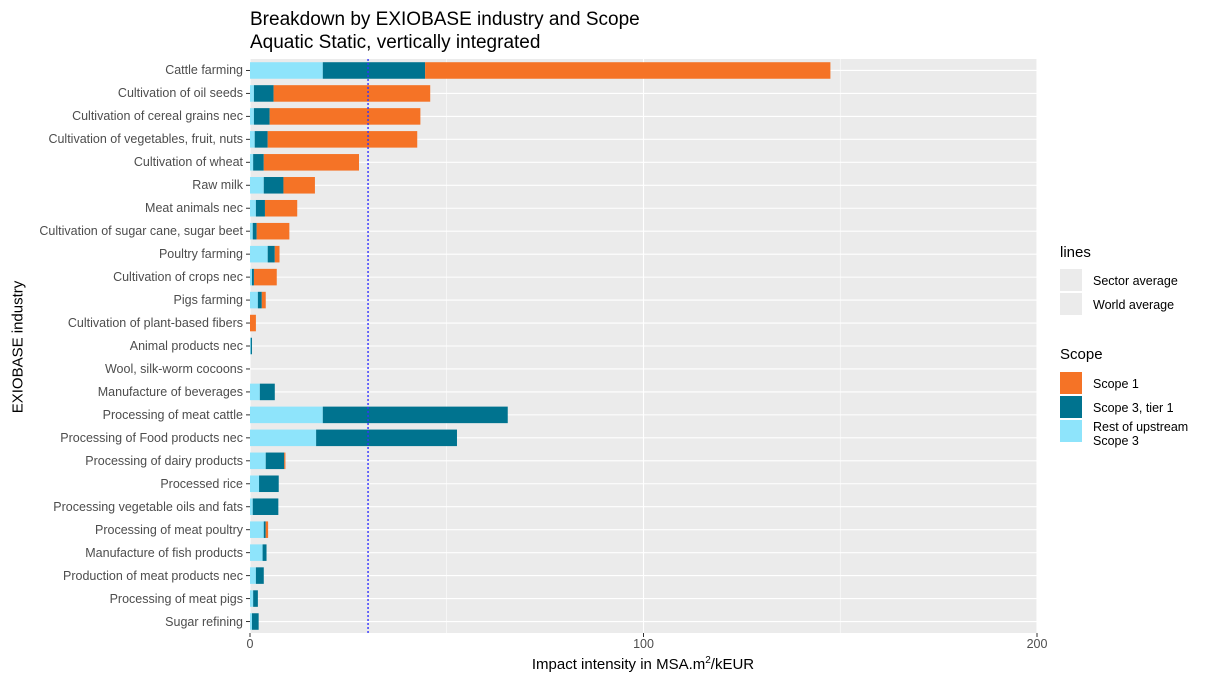 This screenshot has height=682, width=1206. I want to click on category-label-cultivation-of-oil-seeds: Cultivation of oil seeds, so click(180, 93).